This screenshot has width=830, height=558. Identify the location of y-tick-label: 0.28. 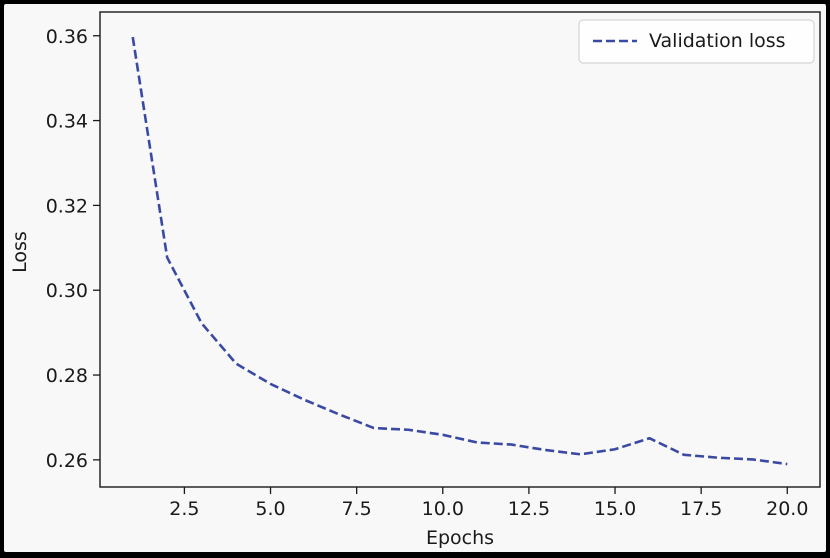
(67, 376).